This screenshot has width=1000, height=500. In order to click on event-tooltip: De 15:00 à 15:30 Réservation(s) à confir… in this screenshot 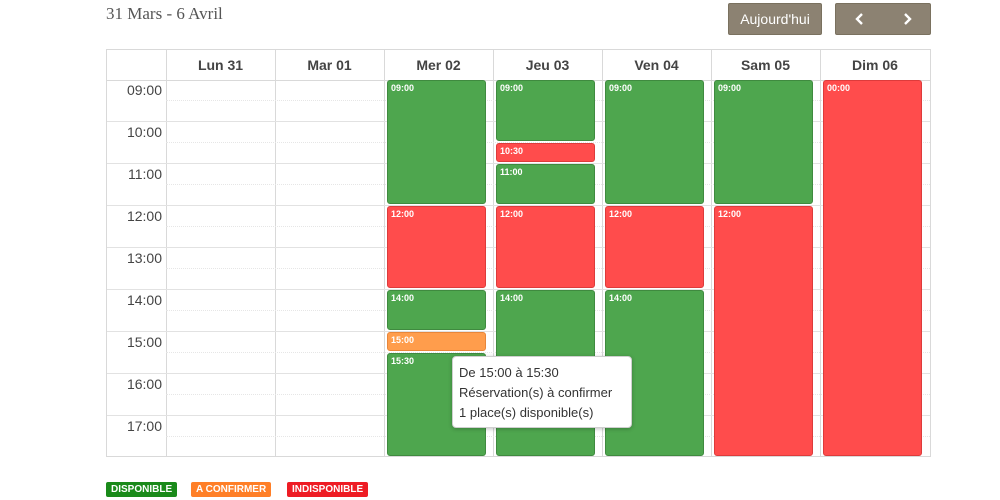, I will do `click(542, 392)`.